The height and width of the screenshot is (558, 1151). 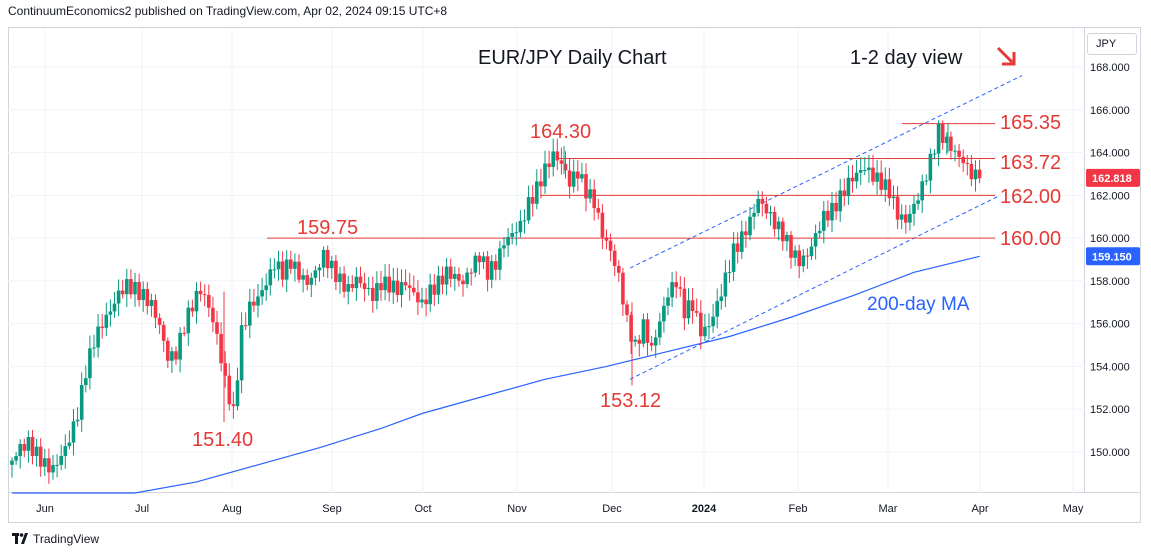 What do you see at coordinates (1110, 367) in the screenshot?
I see `y-tick-label: 154.000` at bounding box center [1110, 367].